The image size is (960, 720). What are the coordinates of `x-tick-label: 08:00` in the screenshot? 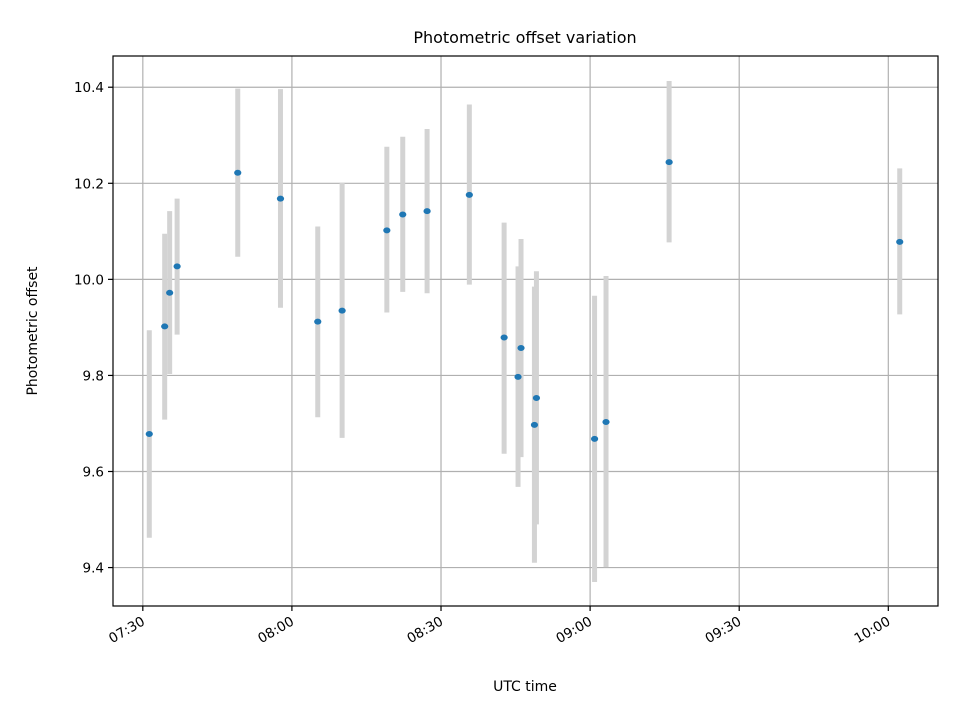 It's located at (276, 630).